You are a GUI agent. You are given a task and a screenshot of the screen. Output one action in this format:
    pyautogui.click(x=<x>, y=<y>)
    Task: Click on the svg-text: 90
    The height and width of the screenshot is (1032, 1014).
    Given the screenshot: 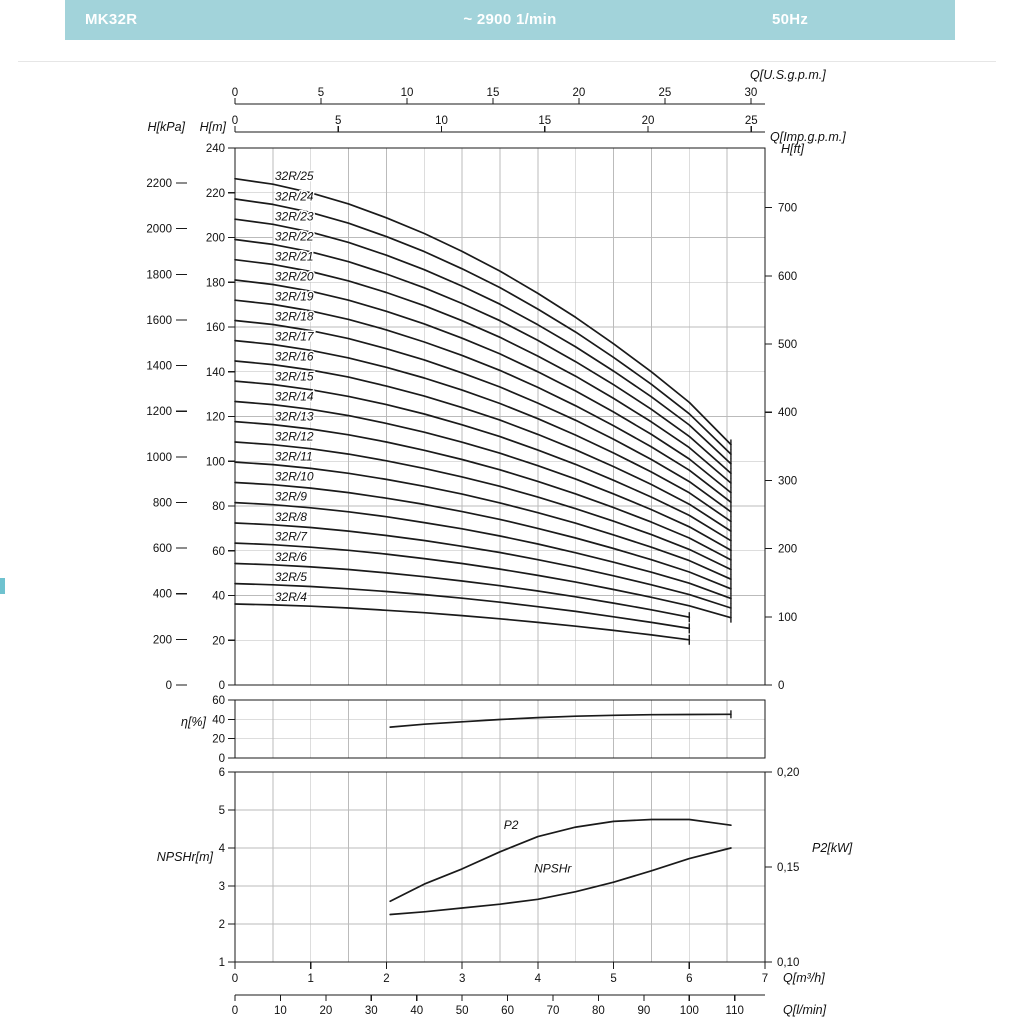 What is the action you would take?
    pyautogui.click(x=643, y=1011)
    